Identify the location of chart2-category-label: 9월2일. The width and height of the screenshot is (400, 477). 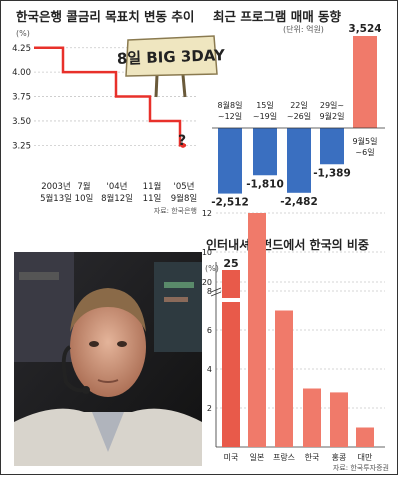
(332, 116).